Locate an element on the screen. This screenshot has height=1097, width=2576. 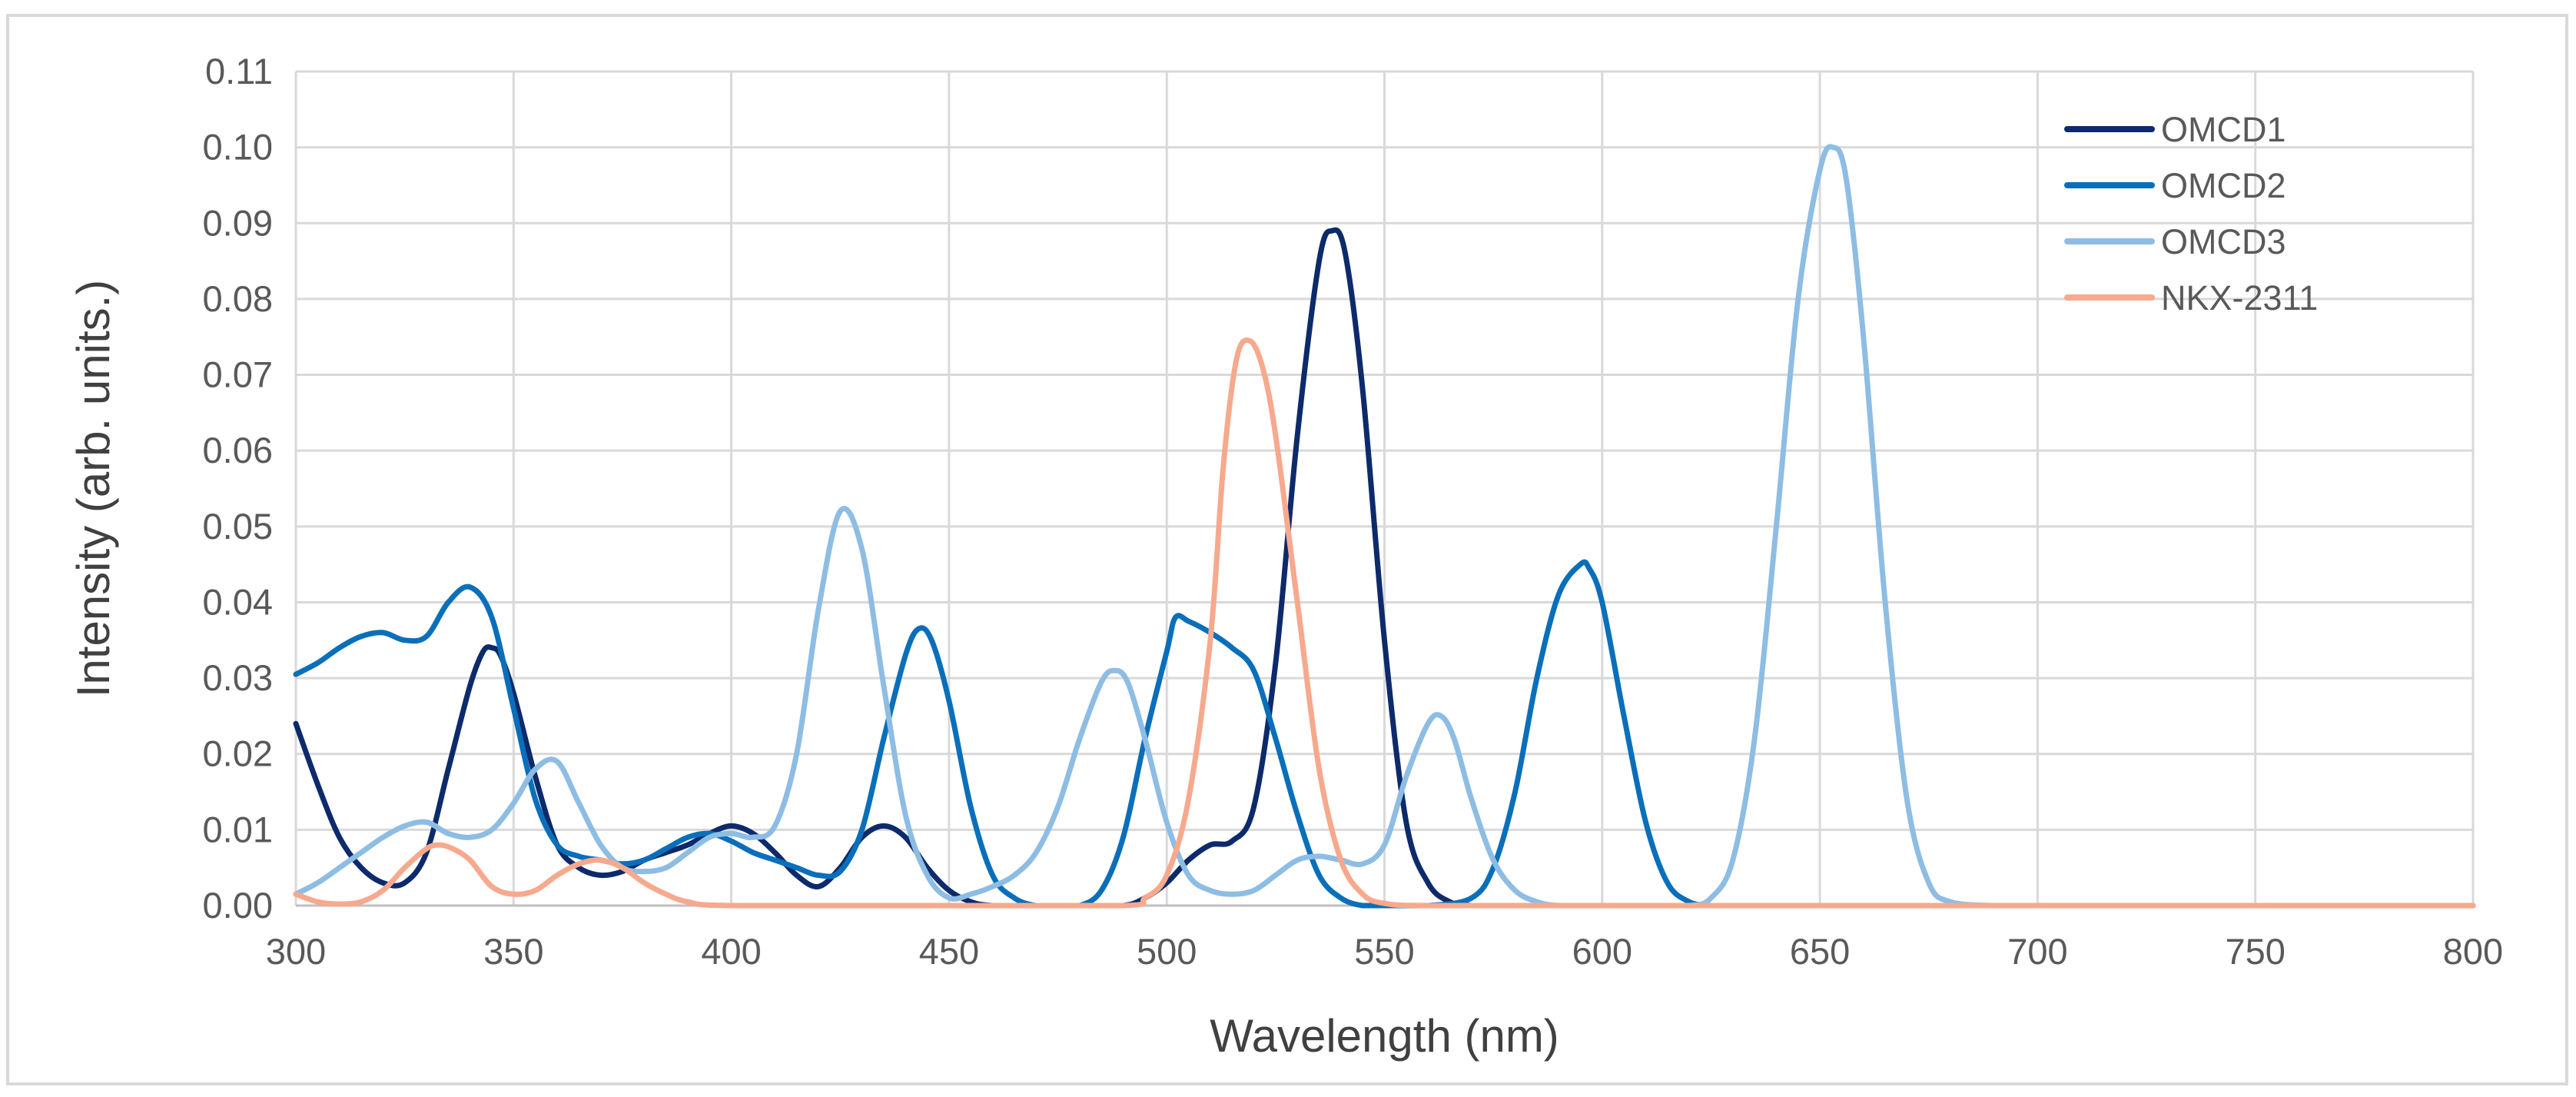
x-tick-label: 350 is located at coordinates (513, 951).